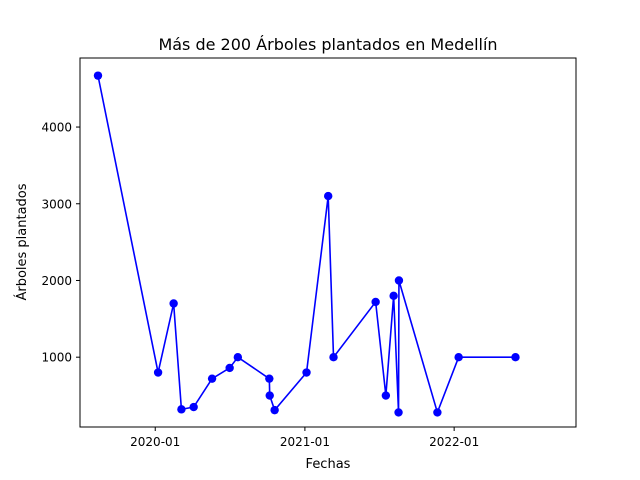 This screenshot has height=480, width=640. What do you see at coordinates (56, 358) in the screenshot?
I see `y-tick-label: 1000` at bounding box center [56, 358].